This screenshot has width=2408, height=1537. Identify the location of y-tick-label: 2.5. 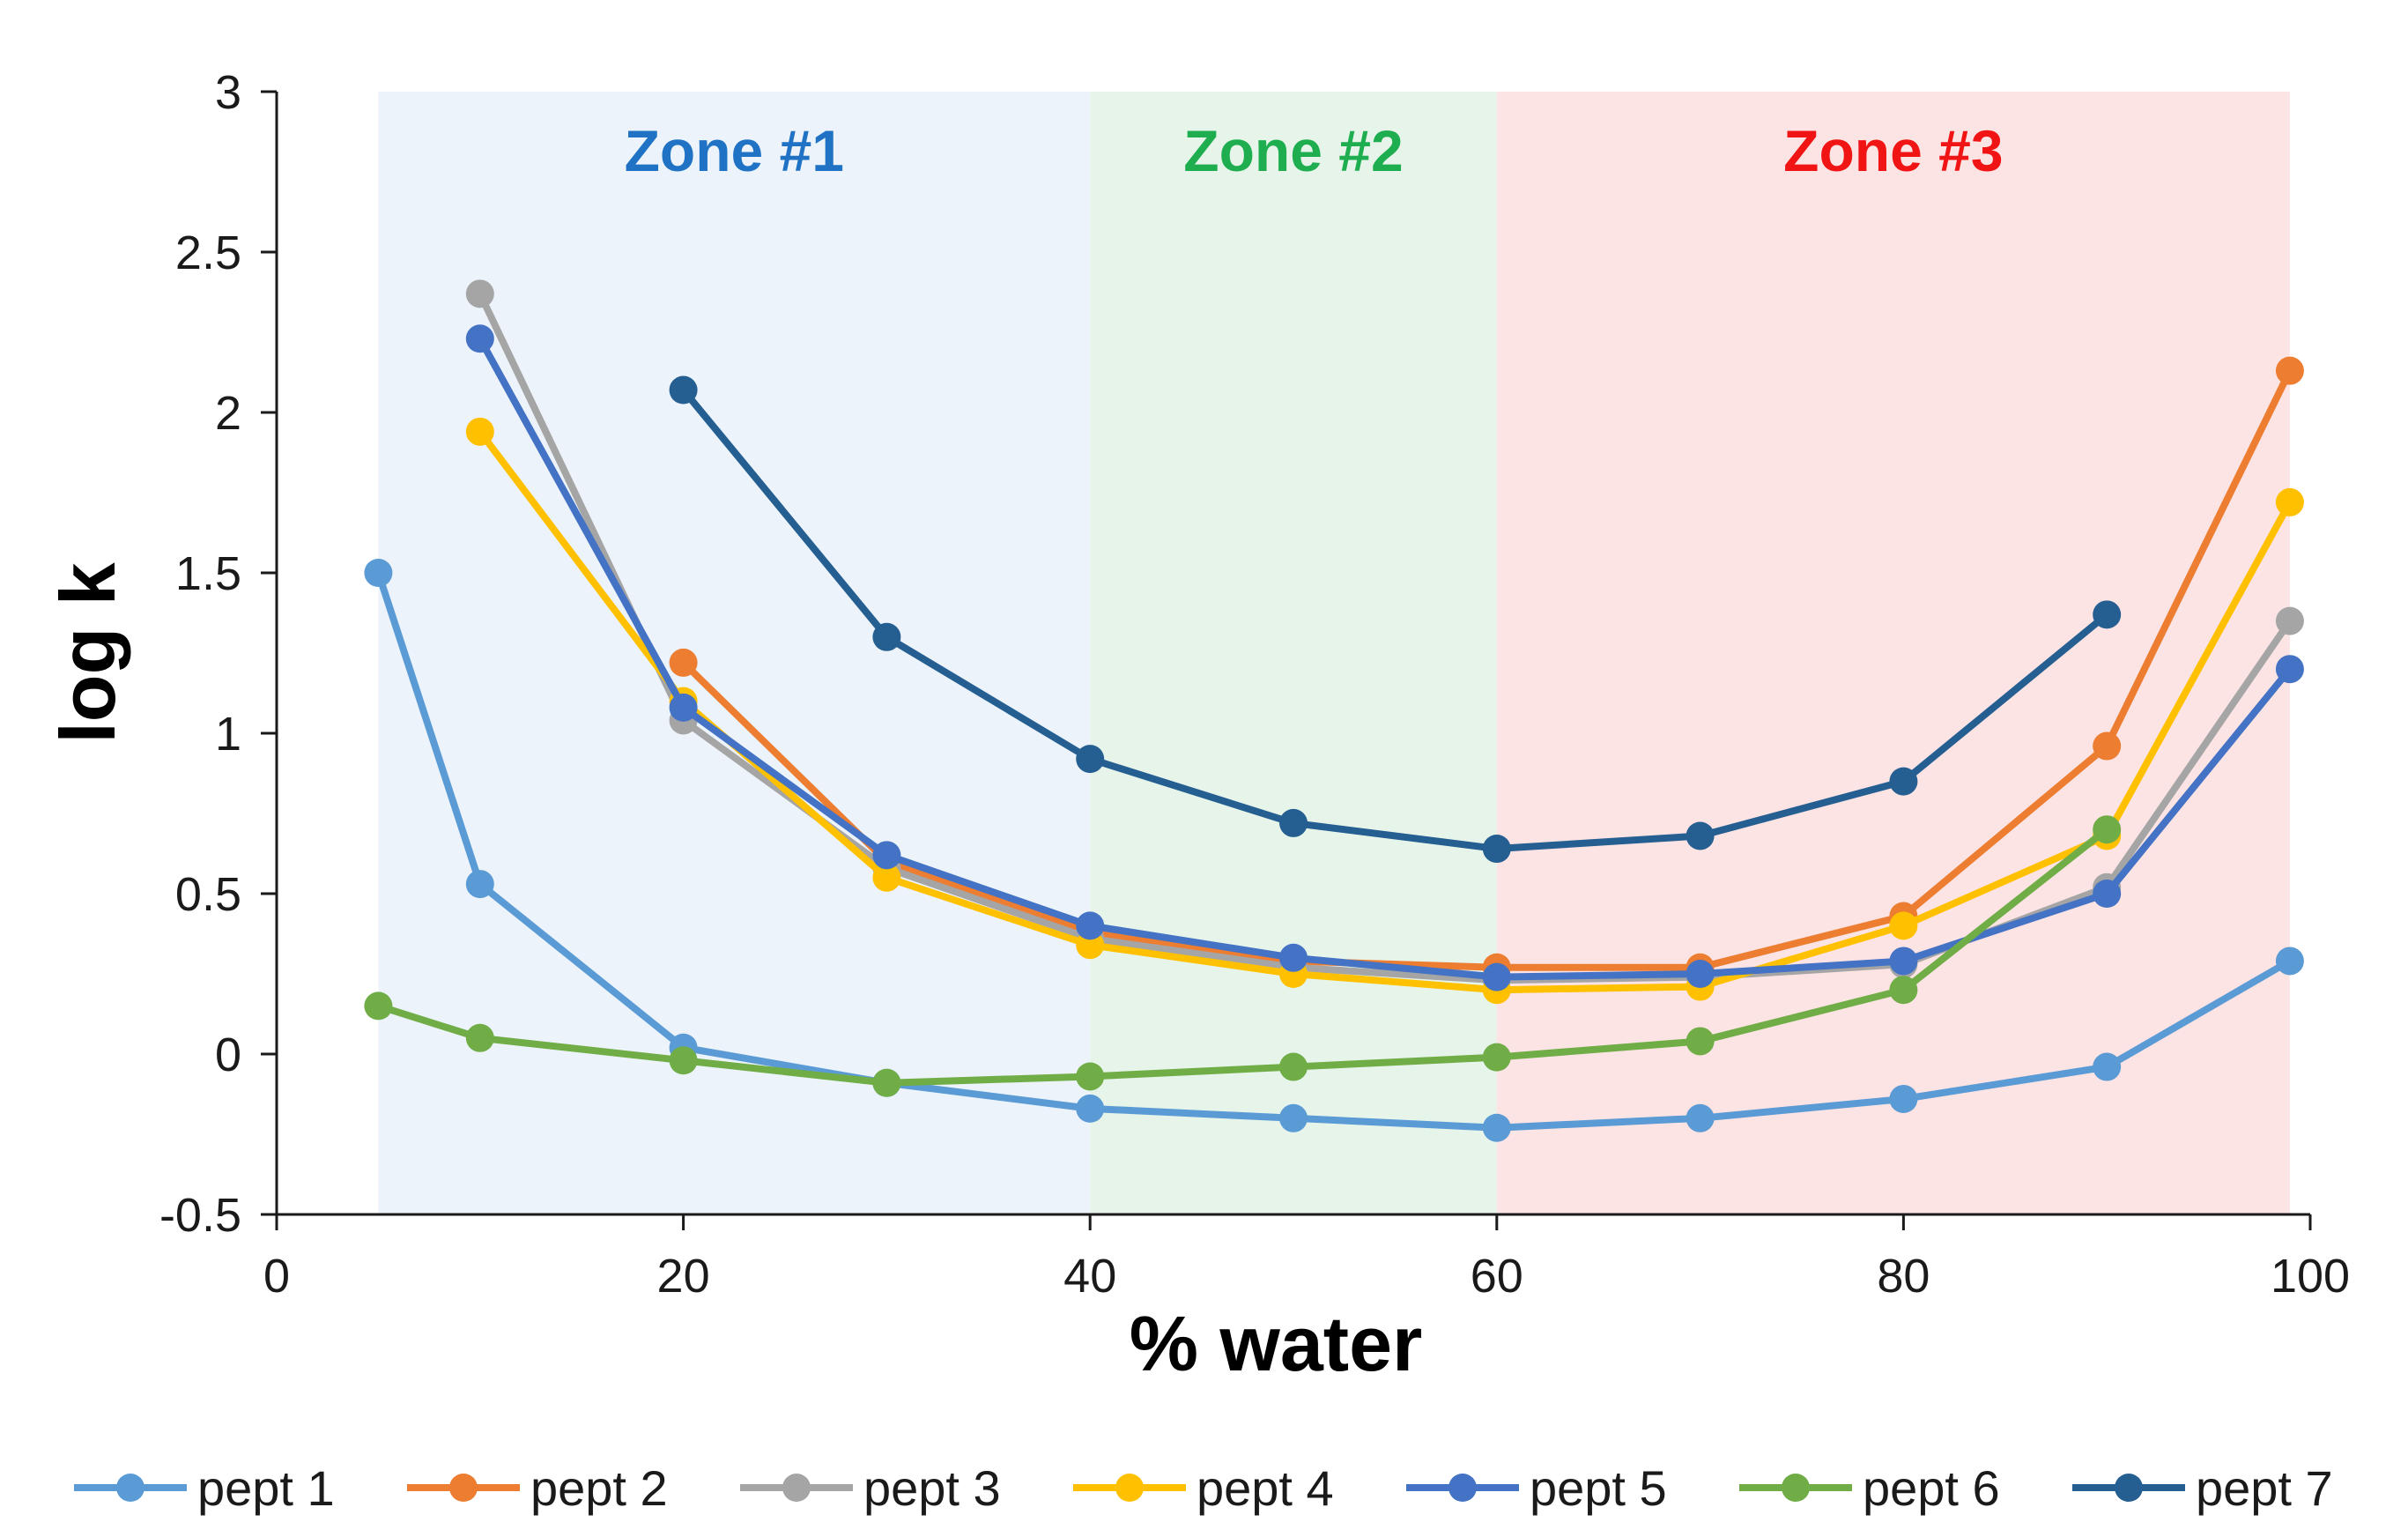
(208, 252).